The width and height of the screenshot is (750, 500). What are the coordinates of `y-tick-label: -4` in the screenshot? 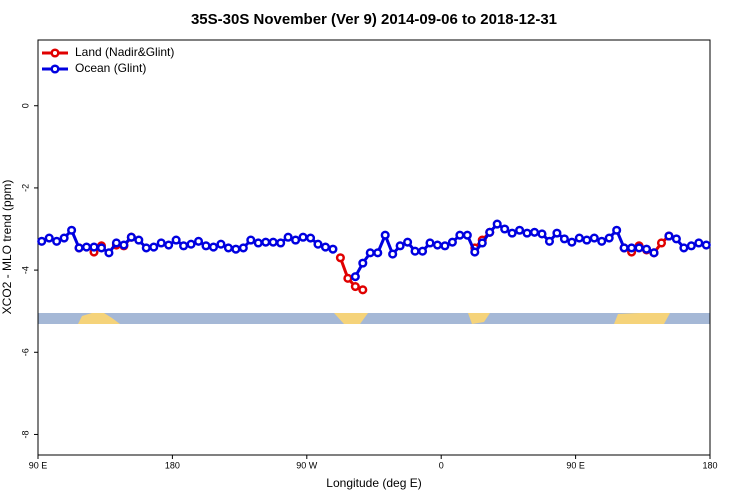 It's located at (25, 270).